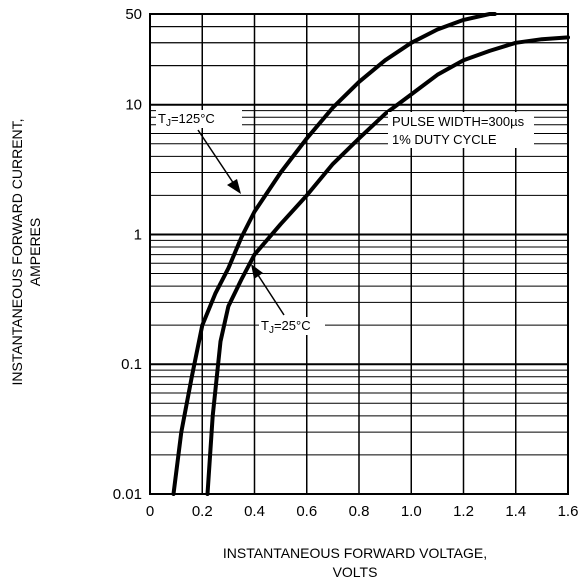 The image size is (585, 584). What do you see at coordinates (411, 511) in the screenshot?
I see `x-tick-label: 1.0` at bounding box center [411, 511].